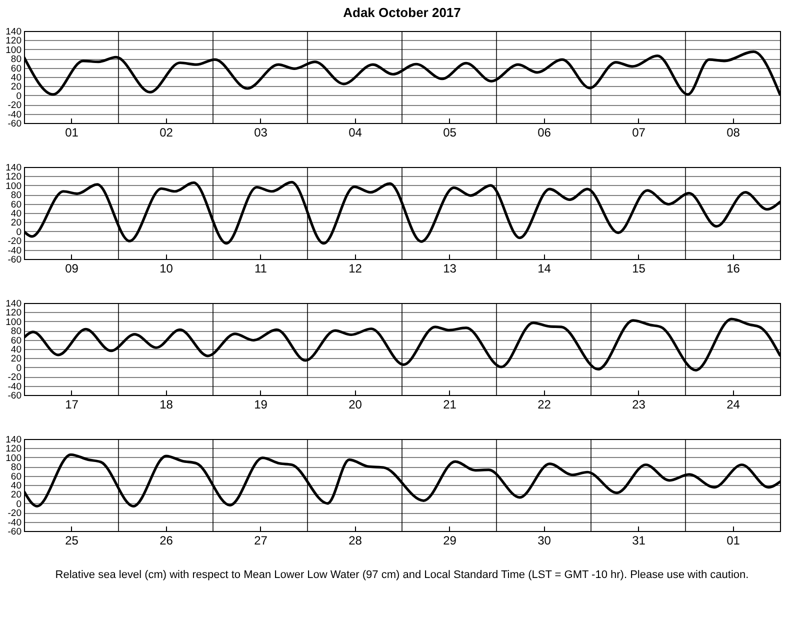 The width and height of the screenshot is (800, 618). Describe the element at coordinates (402, 575) in the screenshot. I see `text: Relative sea level (cm) with respect to Mean Lower Low Water (97 cm) and Local Standard Time (LST = GMT -10 hr). Please use with caution.` at that location.